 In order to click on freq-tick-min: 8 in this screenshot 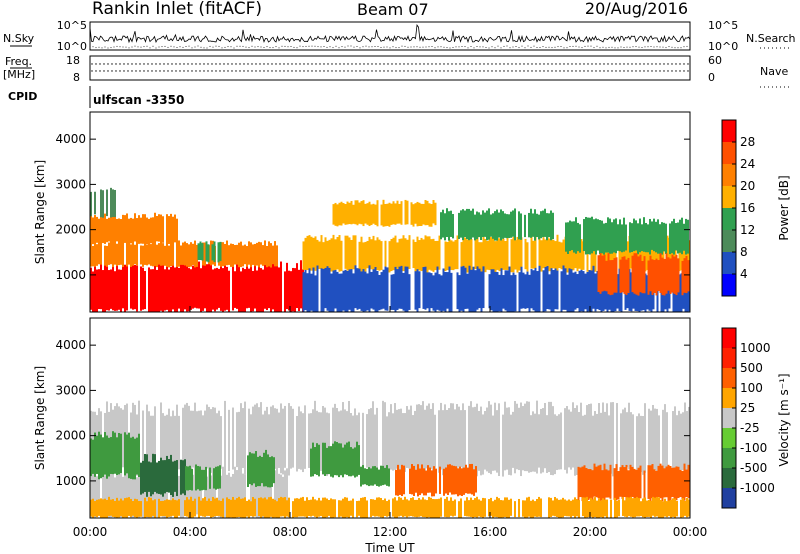, I will do `click(76, 77)`.